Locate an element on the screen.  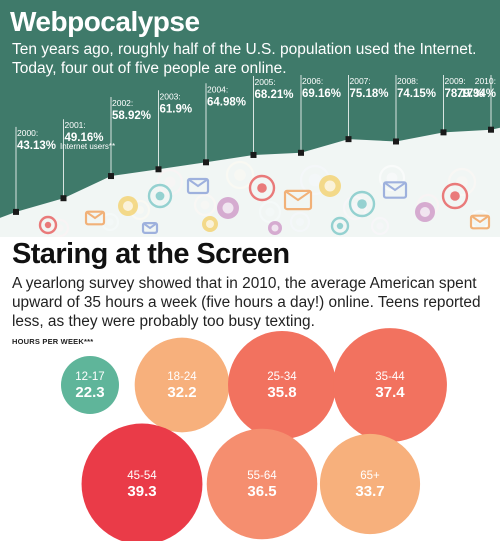
percent-label: 69.16% is located at coordinates (321, 94).